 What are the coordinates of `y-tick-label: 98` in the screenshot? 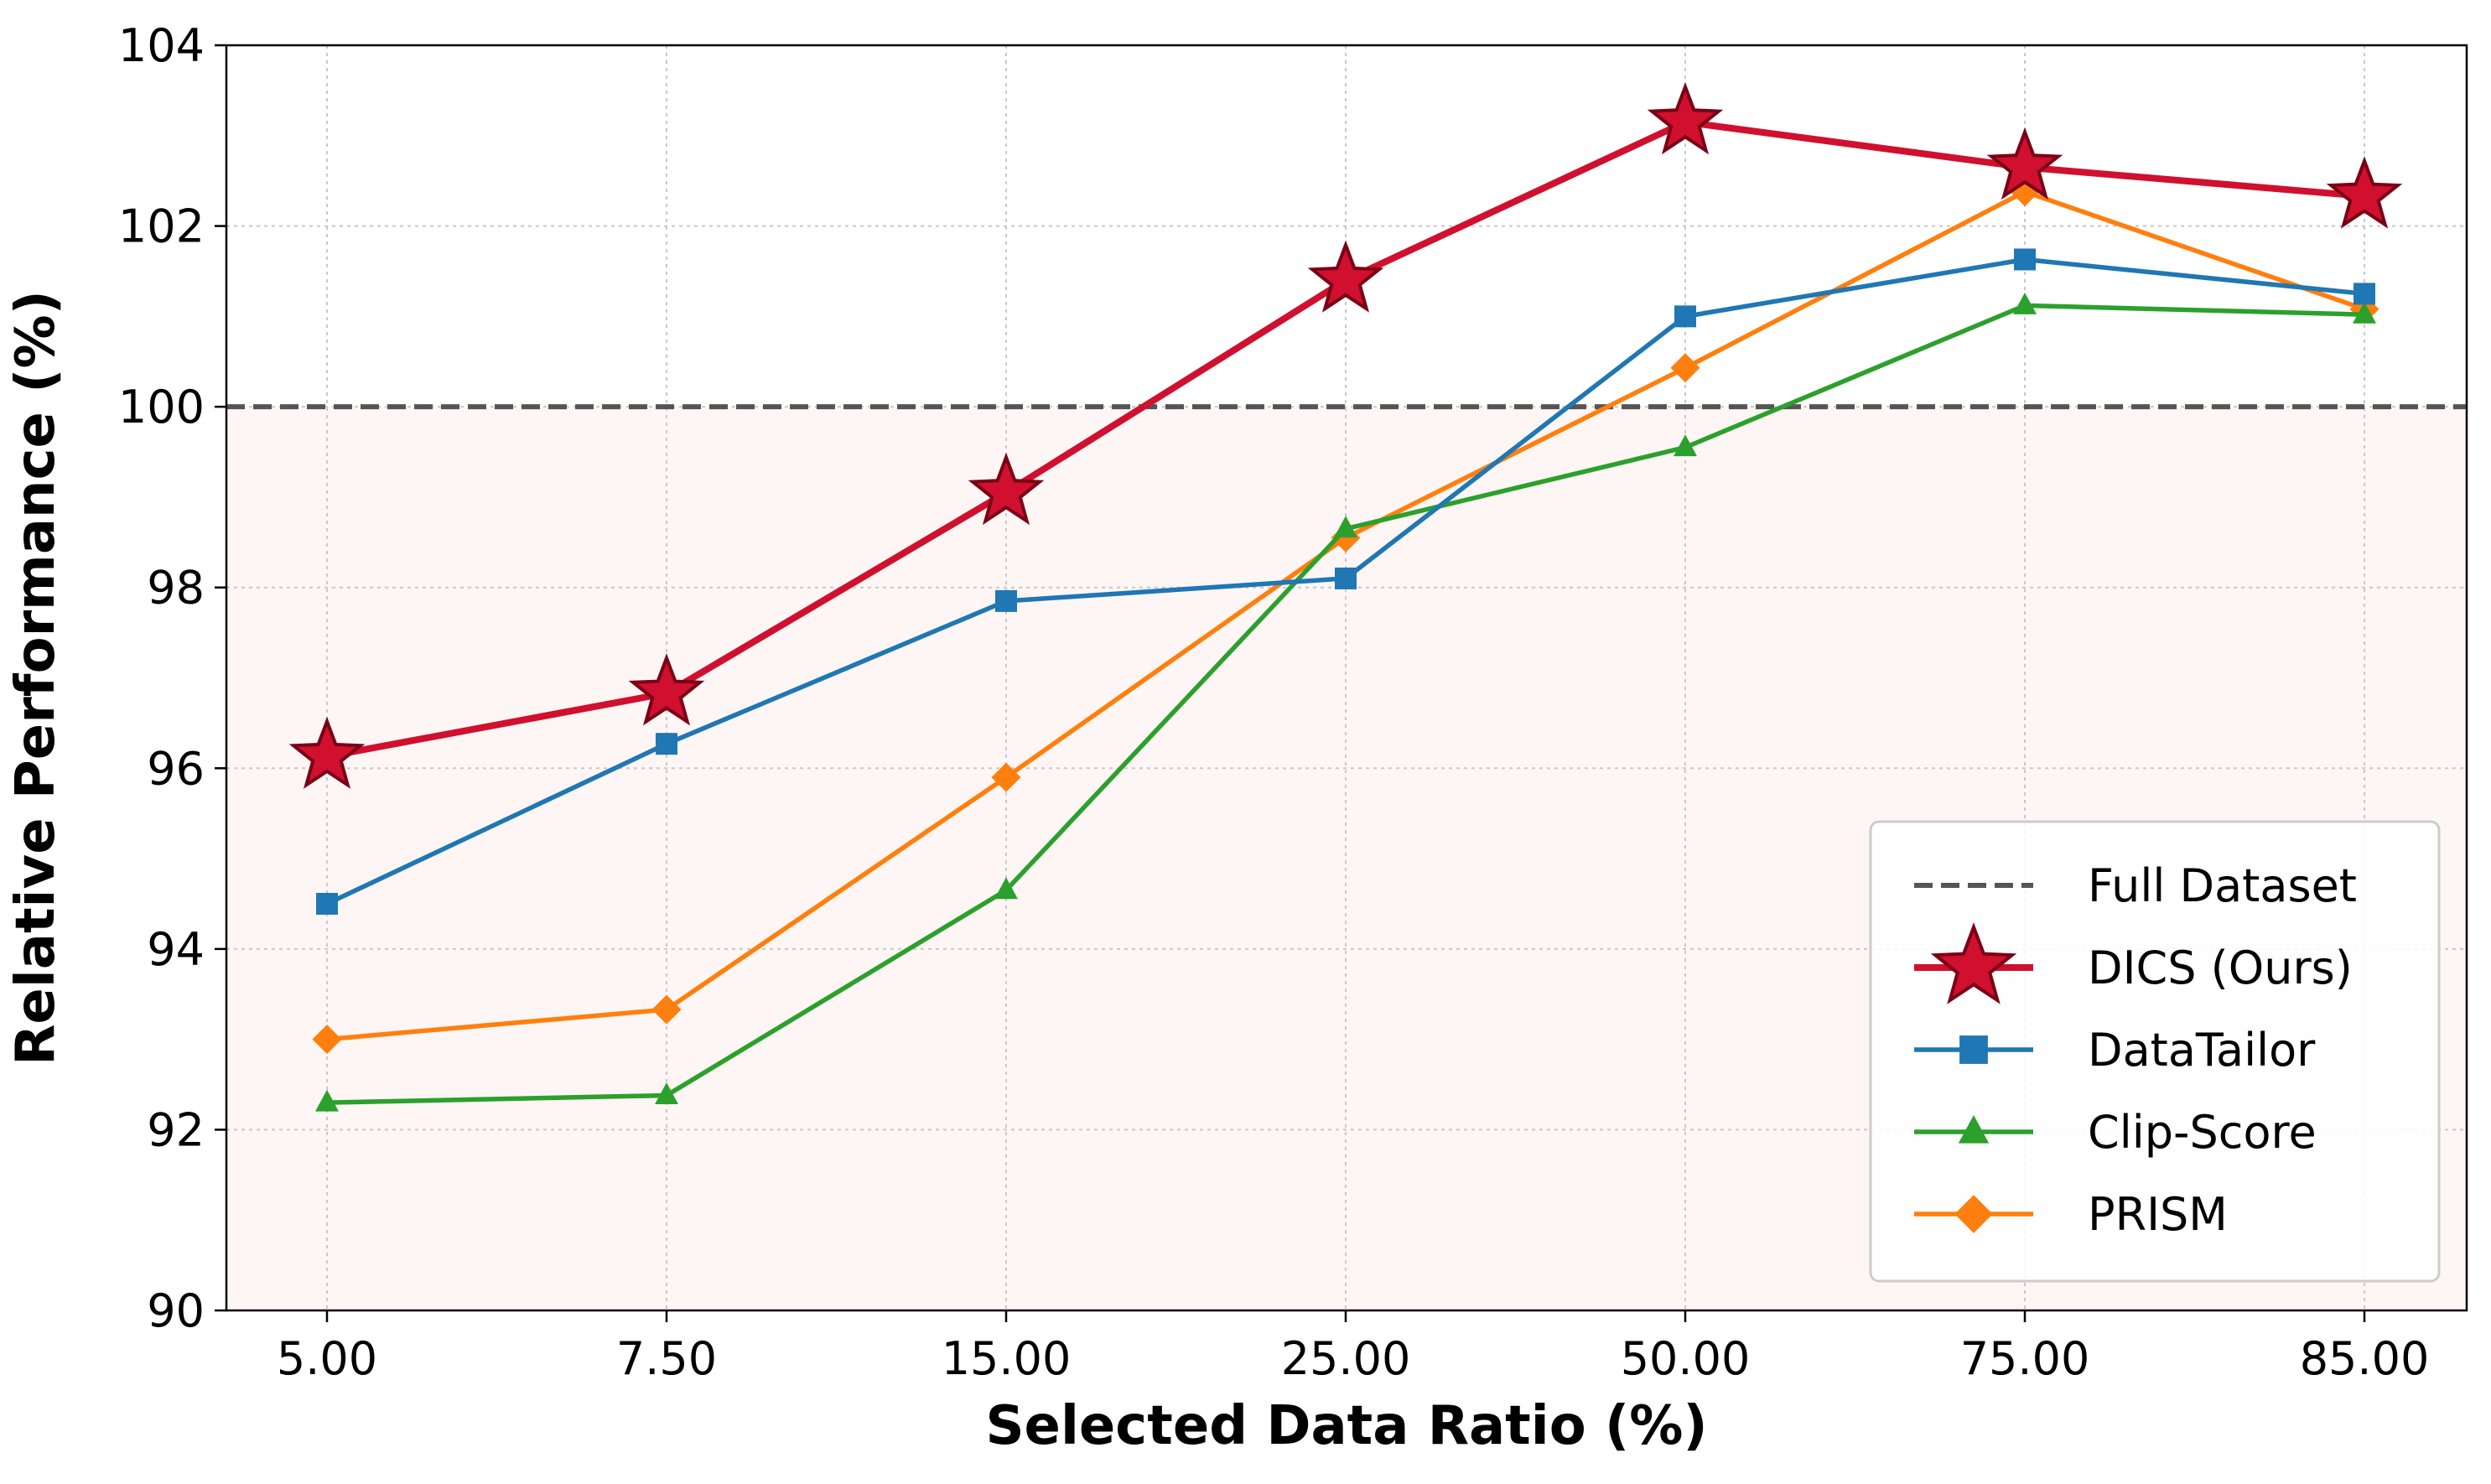 It's located at (176, 588).